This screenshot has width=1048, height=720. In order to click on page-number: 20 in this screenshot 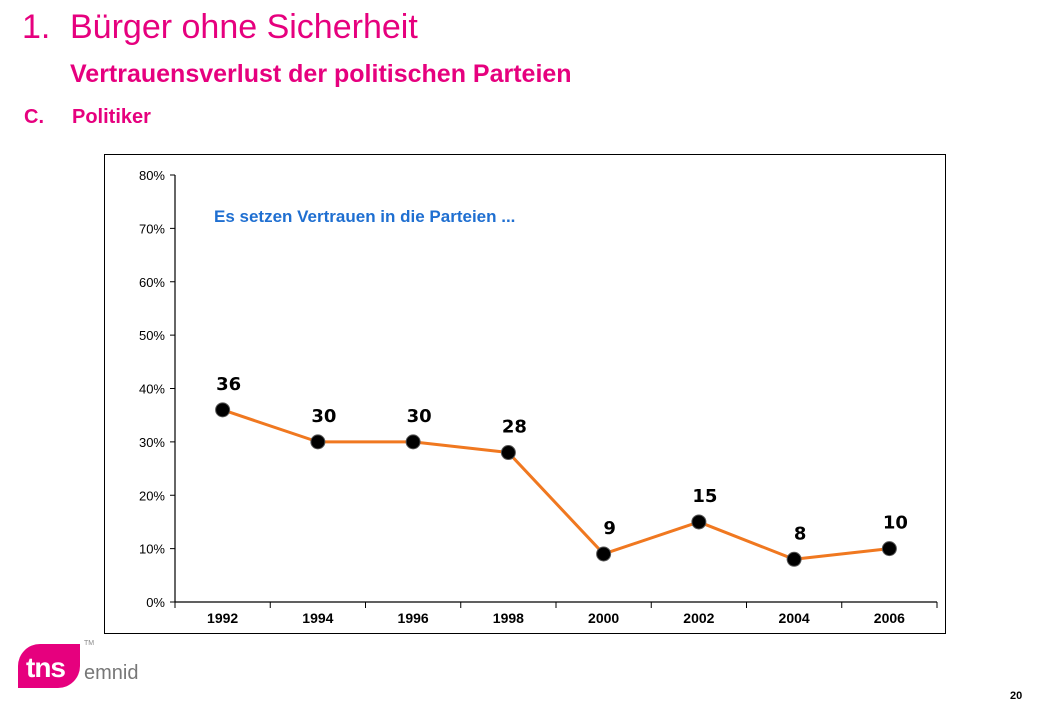, I will do `click(1016, 696)`.